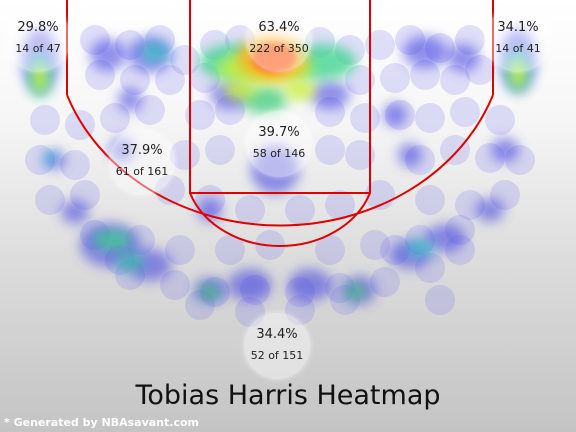 The height and width of the screenshot is (432, 576). What do you see at coordinates (280, 97) in the screenshot?
I see `paint-lane` at bounding box center [280, 97].